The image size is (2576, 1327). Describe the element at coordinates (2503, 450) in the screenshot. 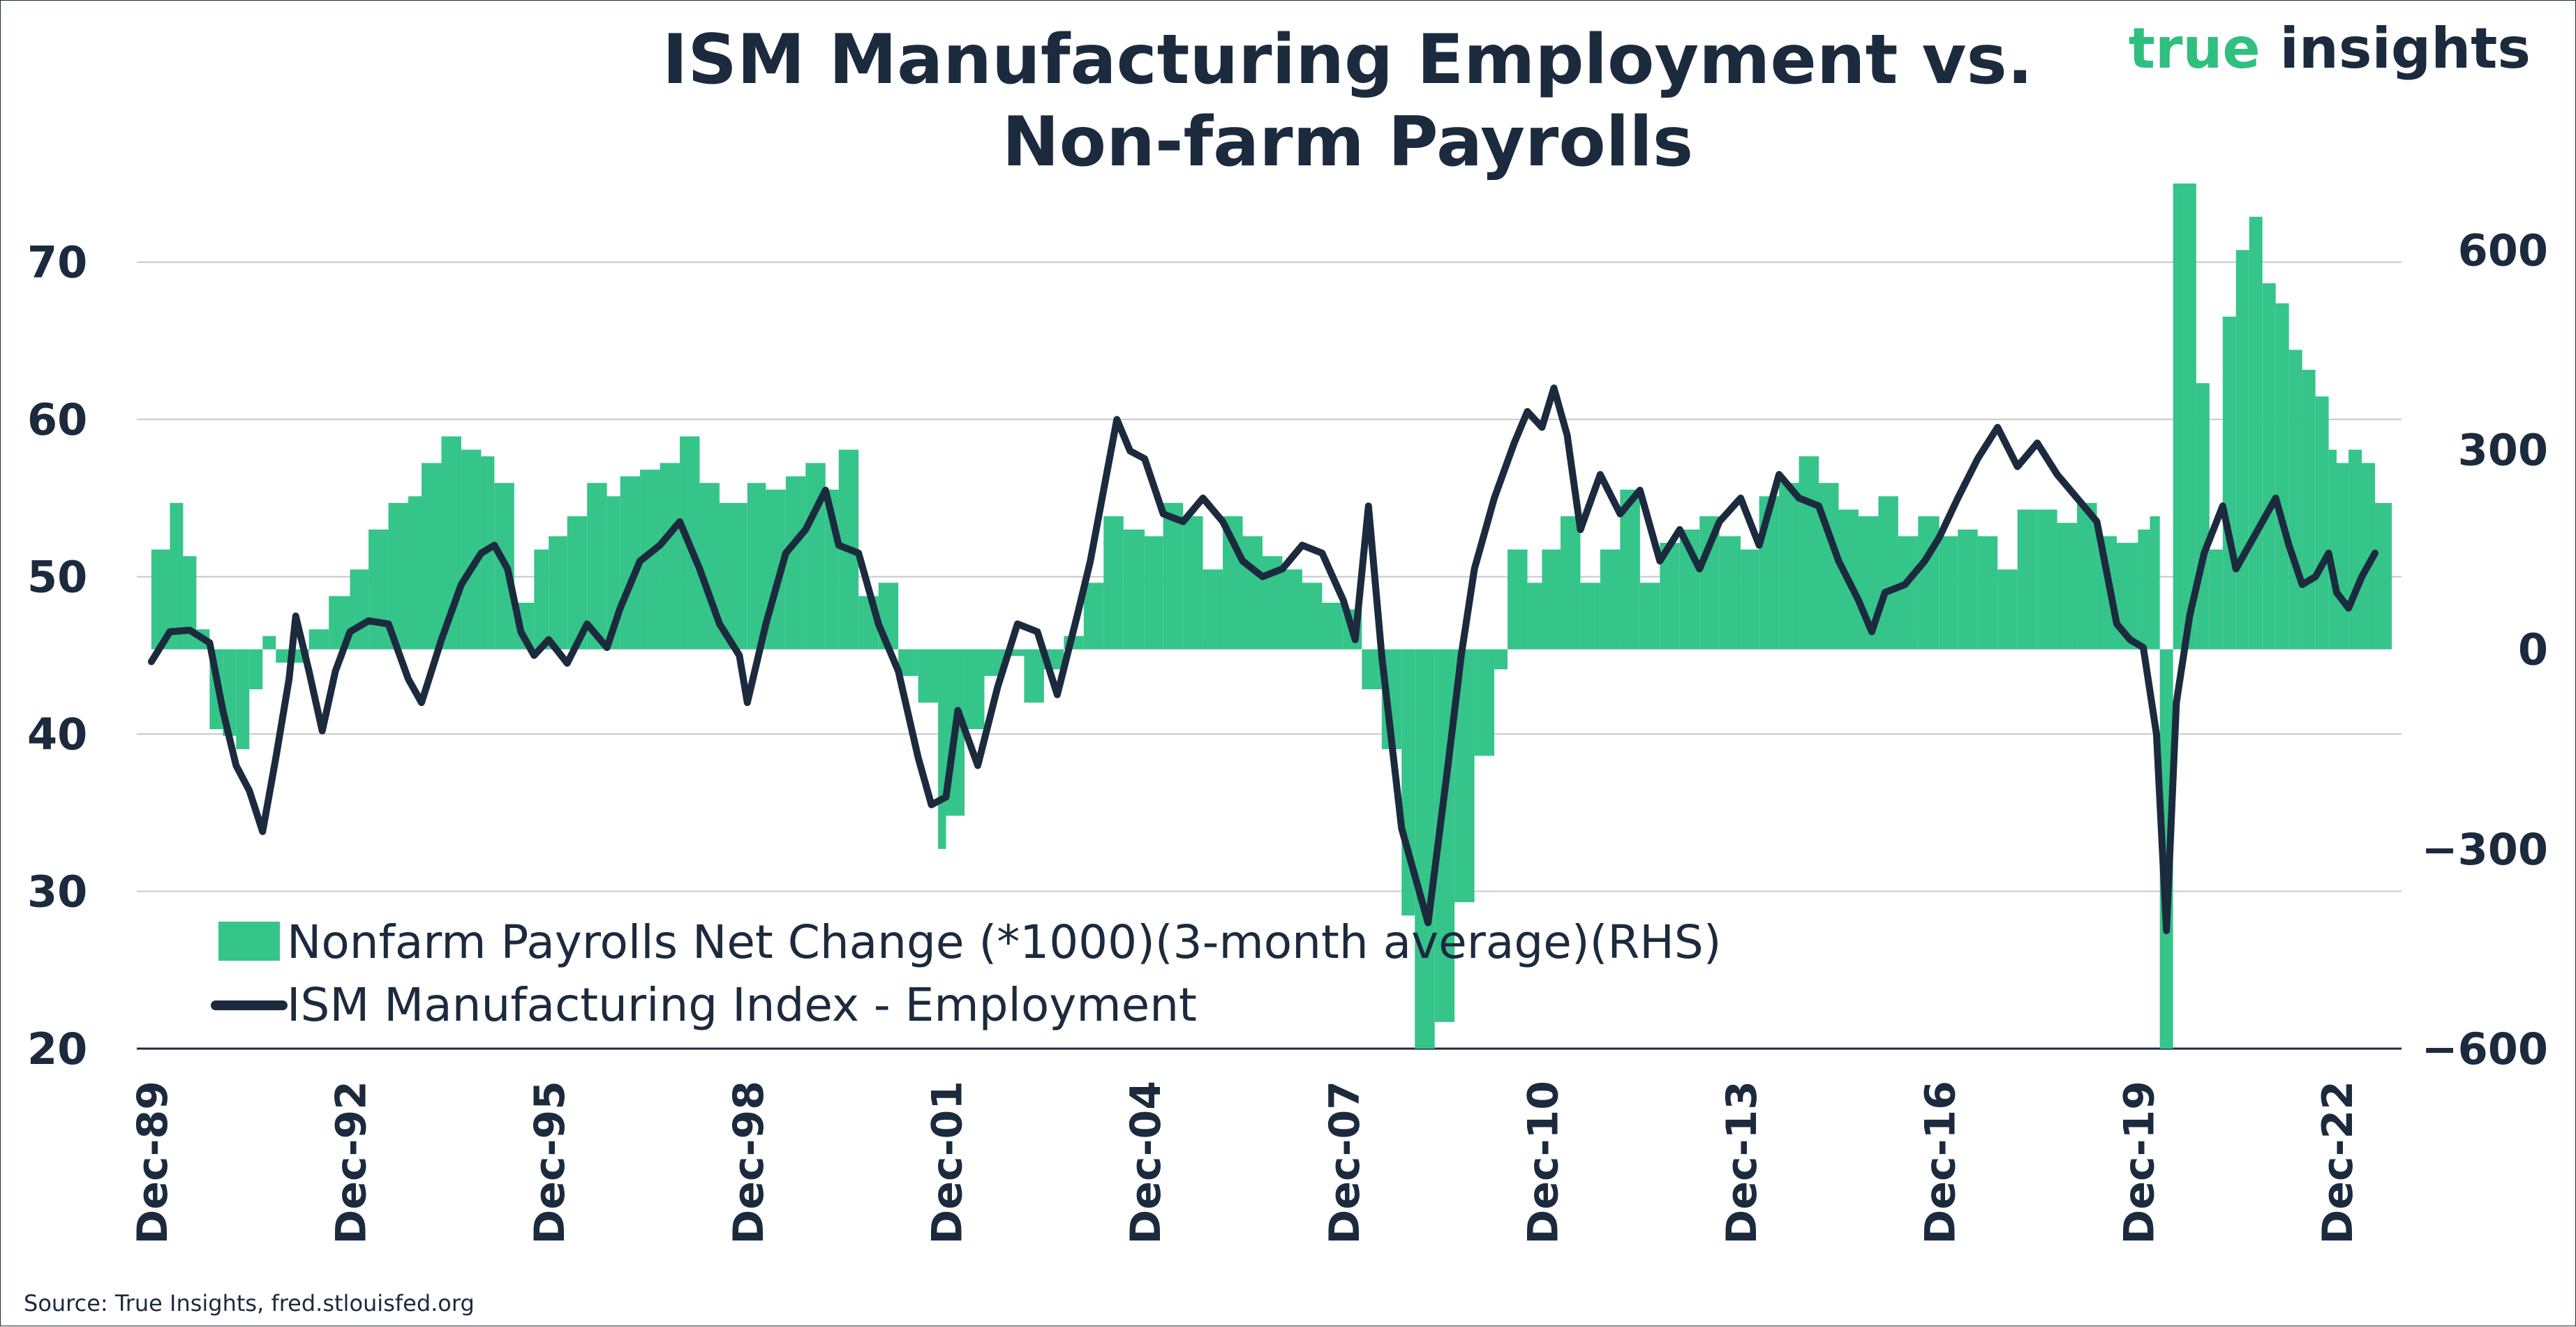

I see `right-axis-tick-label: 300` at that location.